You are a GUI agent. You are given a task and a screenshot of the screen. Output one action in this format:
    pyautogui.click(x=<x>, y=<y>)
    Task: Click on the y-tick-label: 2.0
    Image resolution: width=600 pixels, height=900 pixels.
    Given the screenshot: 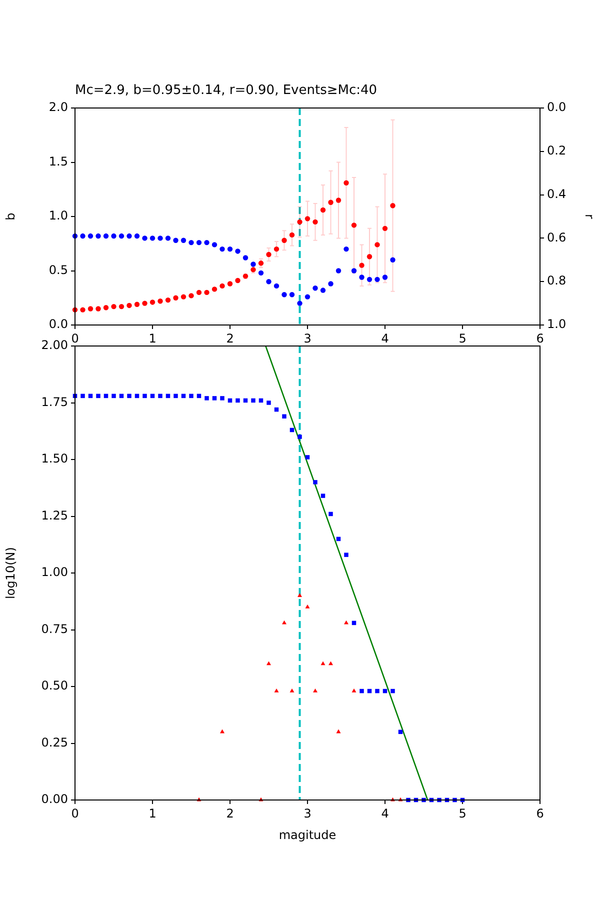 What is the action you would take?
    pyautogui.click(x=58, y=107)
    